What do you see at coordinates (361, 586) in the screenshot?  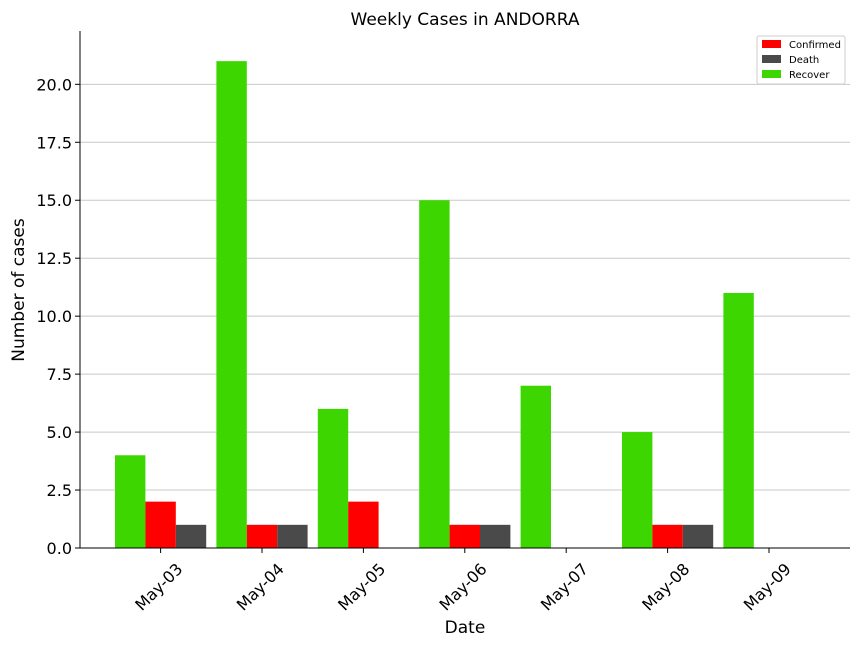 I see `x-tick-label: May-05` at bounding box center [361, 586].